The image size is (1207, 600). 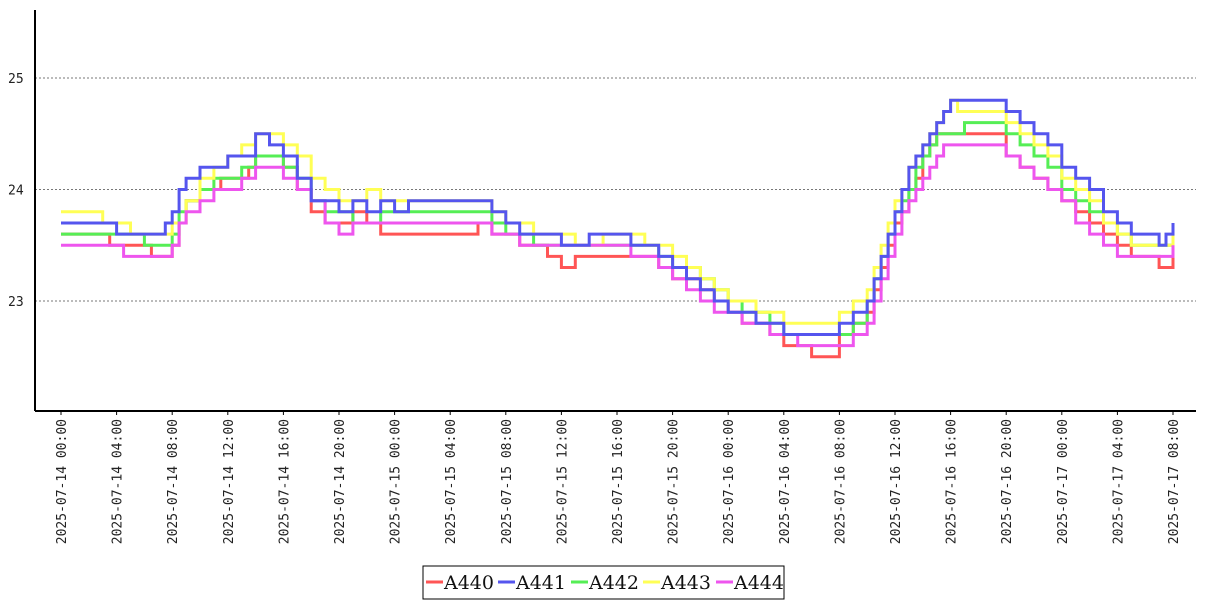 What do you see at coordinates (729, 481) in the screenshot?
I see `x-tick-label: 2025-07-16 00:00` at bounding box center [729, 481].